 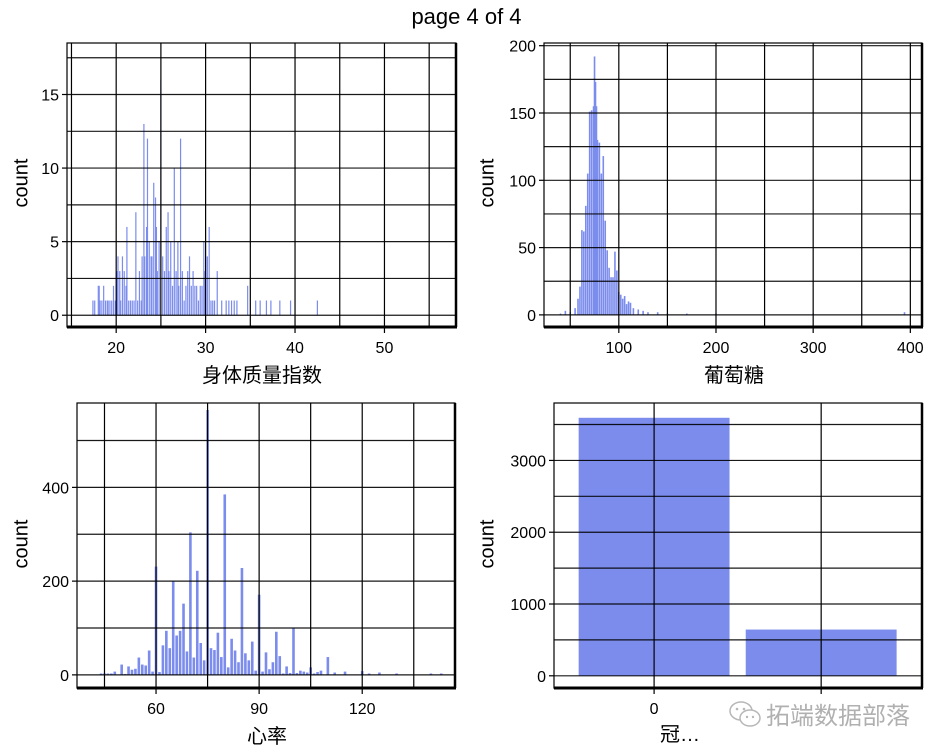 What do you see at coordinates (259, 709) in the screenshot?
I see `x-tick-label: 90` at bounding box center [259, 709].